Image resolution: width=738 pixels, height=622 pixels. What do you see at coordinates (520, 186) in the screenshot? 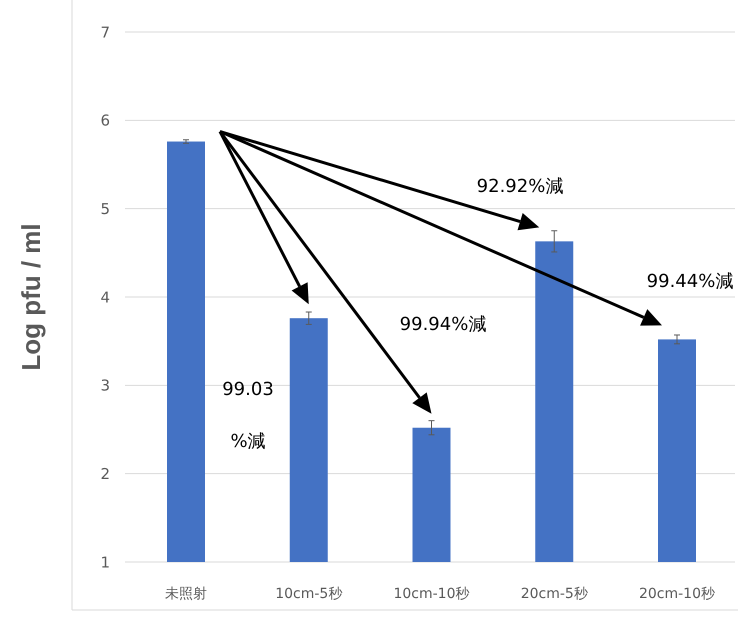
I see `annotation: 92.92%減` at bounding box center [520, 186].